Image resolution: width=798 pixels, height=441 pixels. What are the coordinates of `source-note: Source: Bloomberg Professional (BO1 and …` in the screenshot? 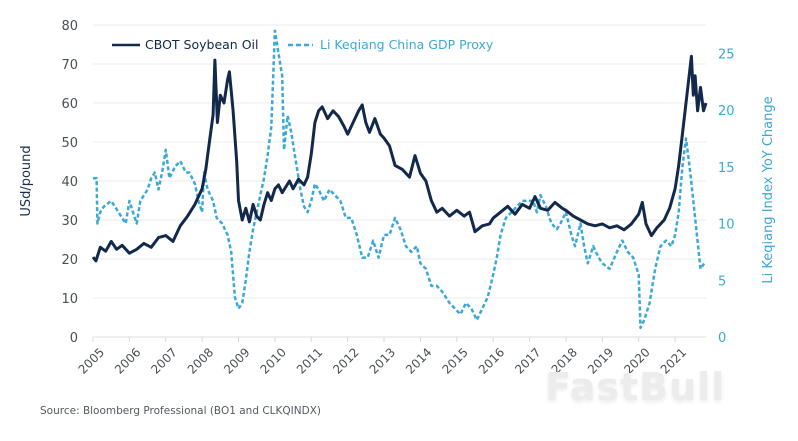 It's located at (180, 411).